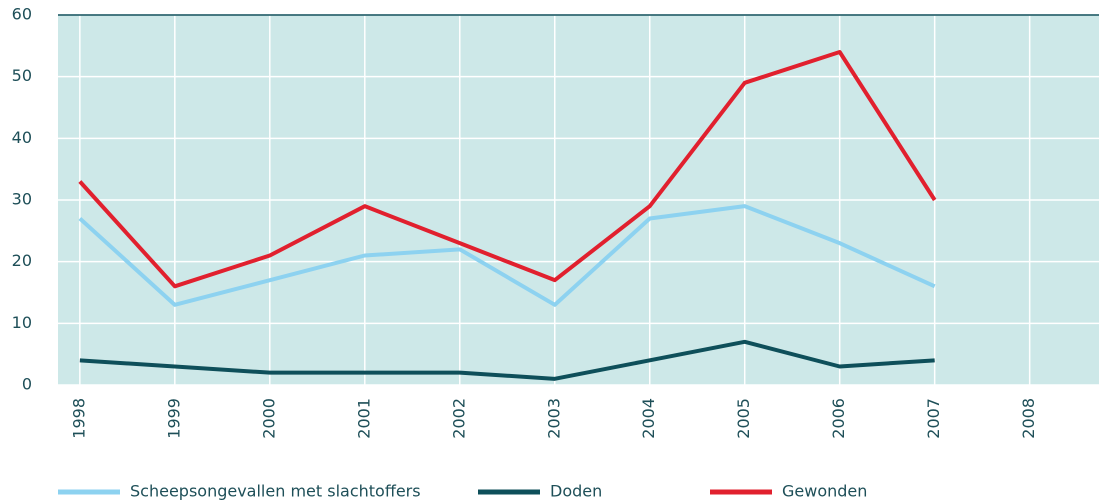 Image resolution: width=1099 pixels, height=502 pixels. What do you see at coordinates (27, 384) in the screenshot?
I see `y-tick-label: 0` at bounding box center [27, 384].